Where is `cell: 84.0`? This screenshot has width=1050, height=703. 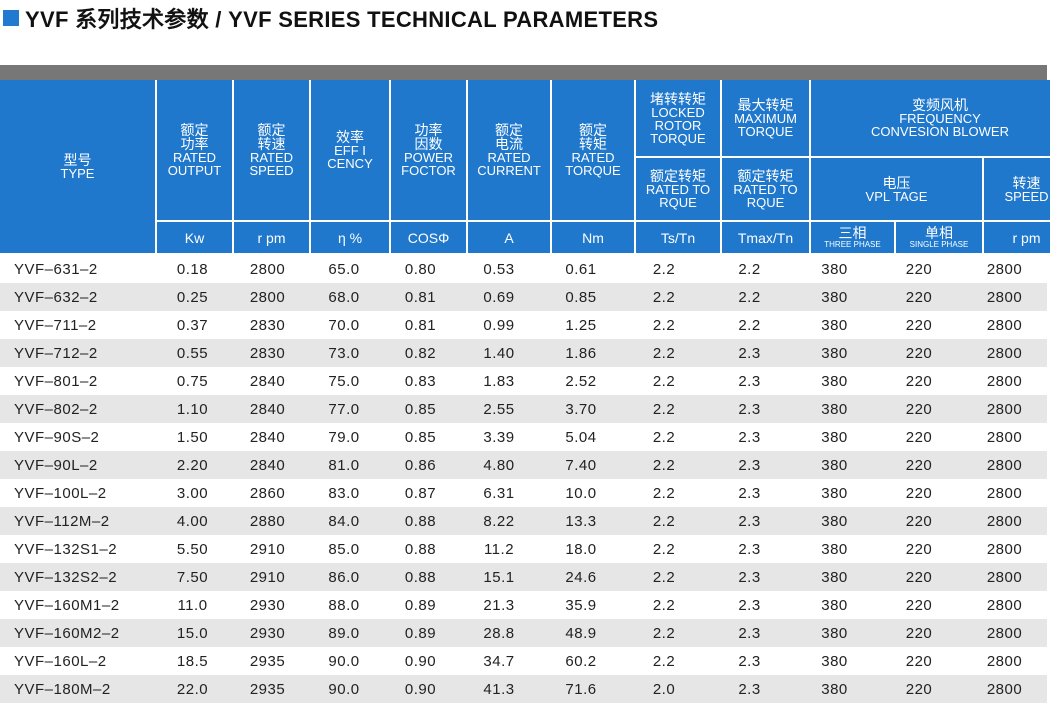 cell: 84.0 is located at coordinates (344, 521).